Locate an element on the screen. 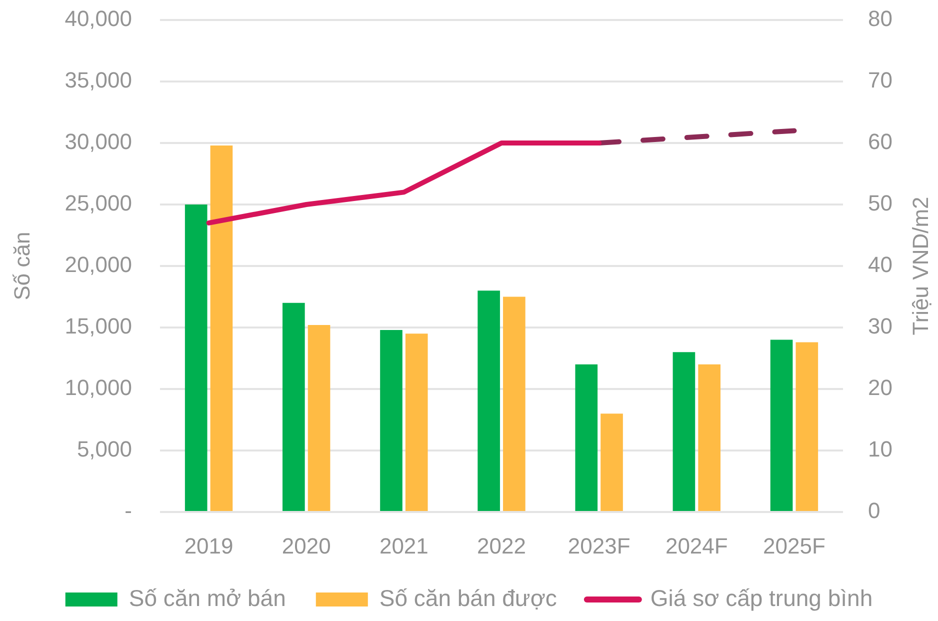 The height and width of the screenshot is (621, 938). y2-axis-title: Triệu VND/m2 is located at coordinates (921, 266).